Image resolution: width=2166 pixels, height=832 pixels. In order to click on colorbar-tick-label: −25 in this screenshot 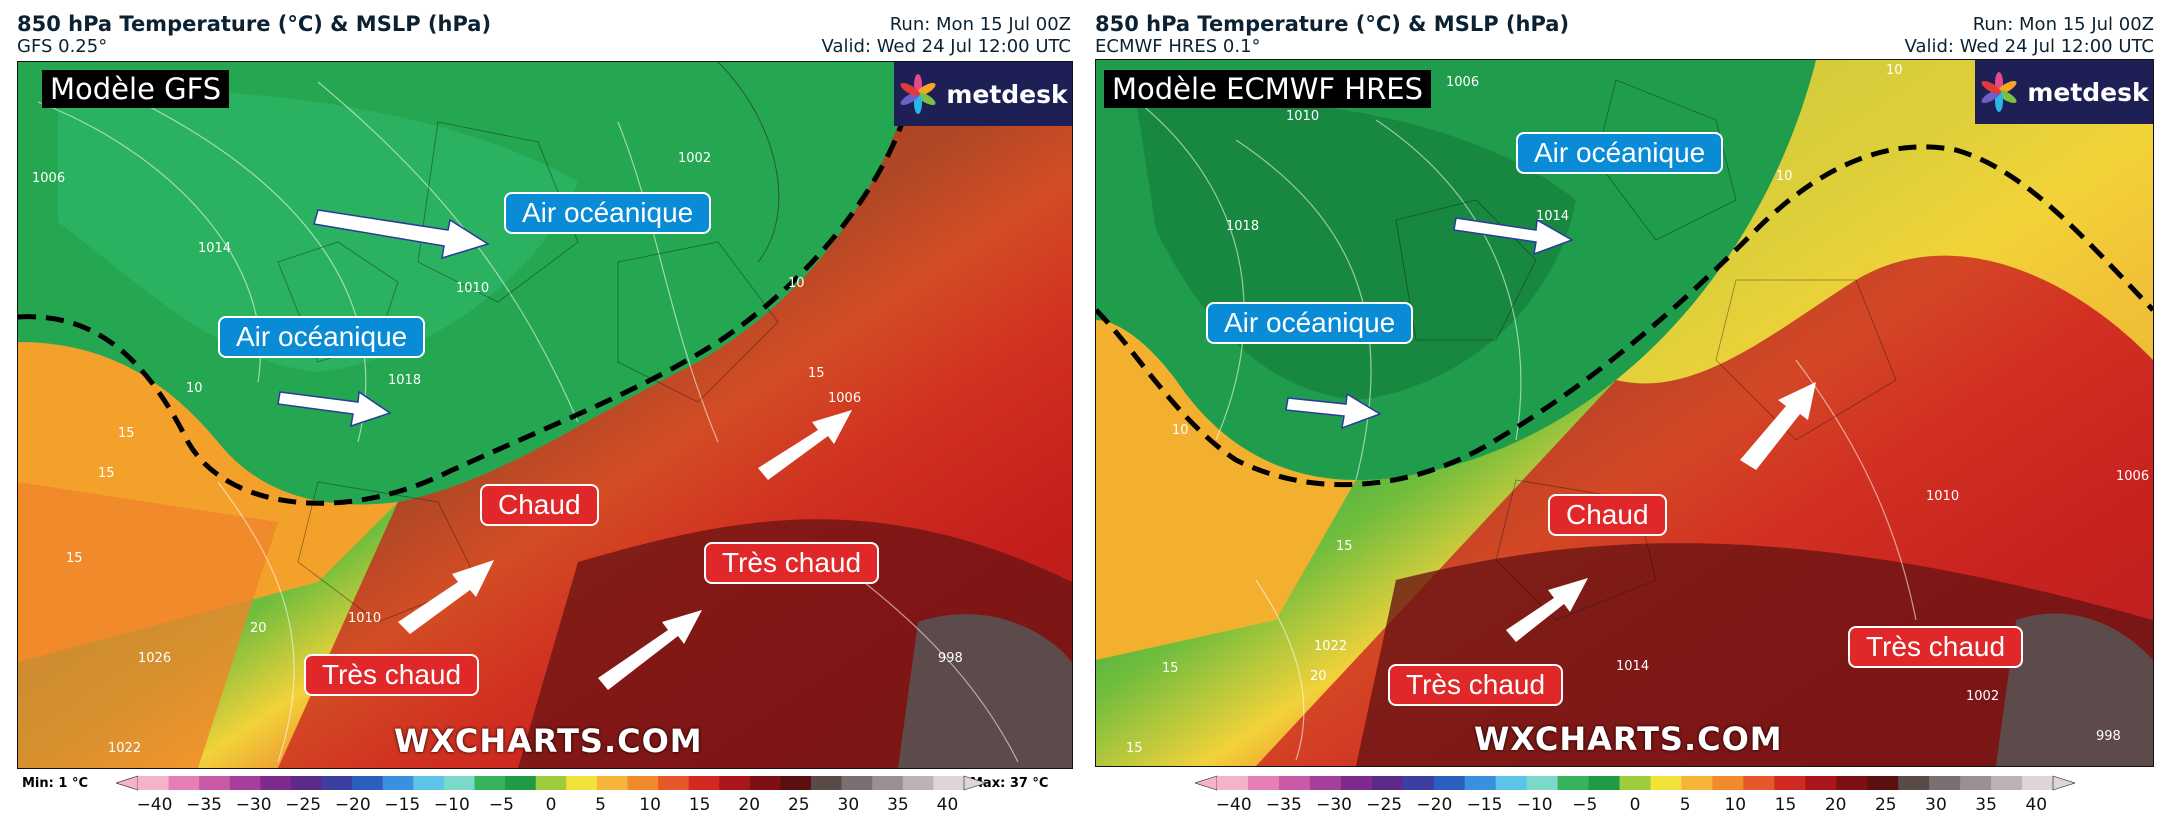, I will do `click(1384, 805)`.